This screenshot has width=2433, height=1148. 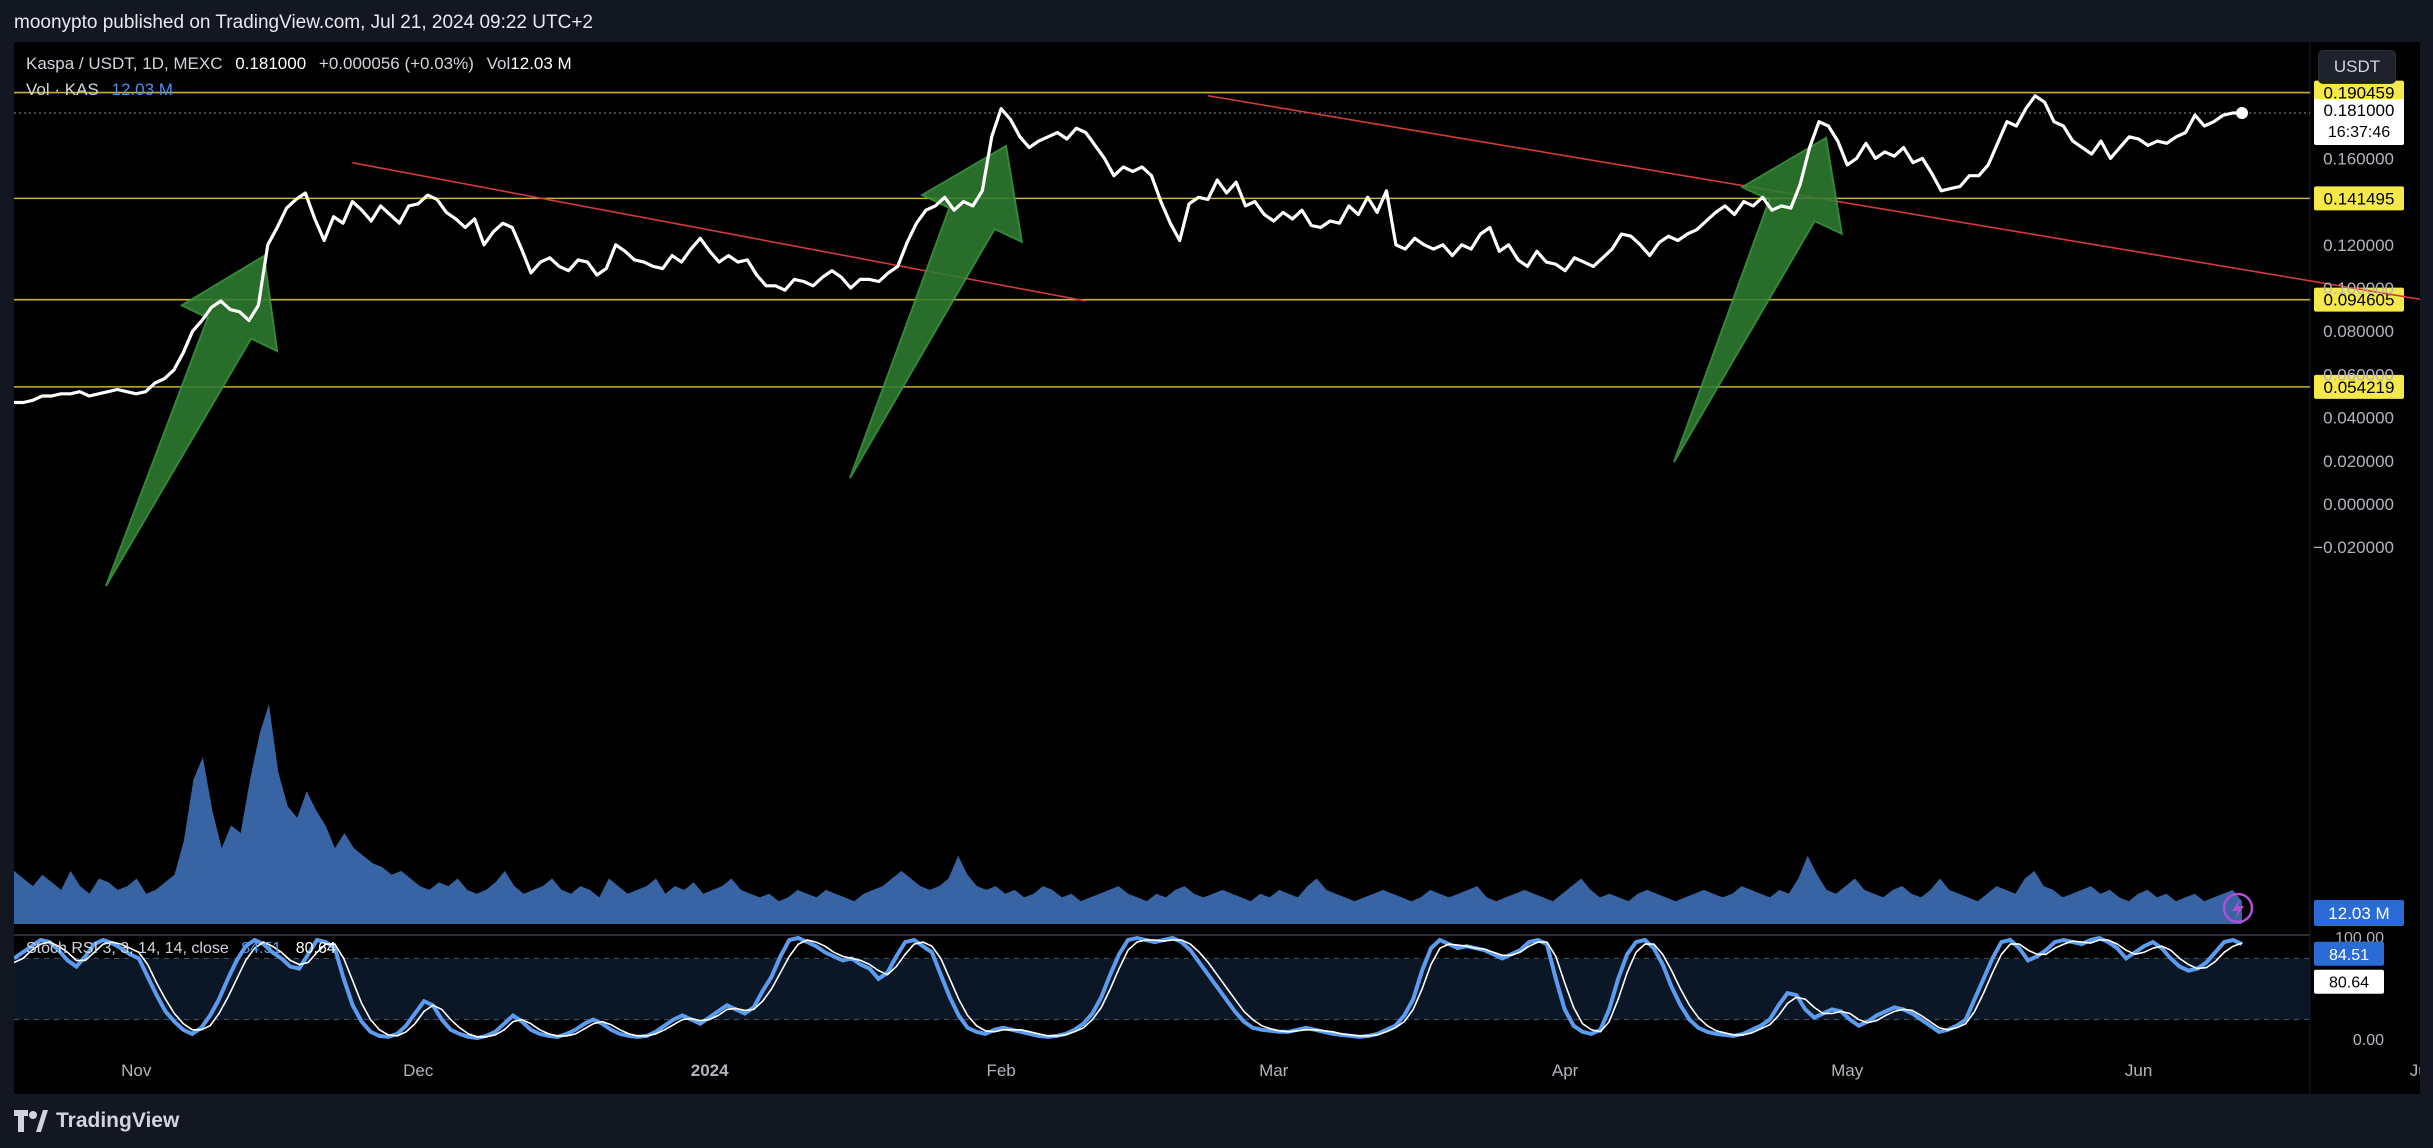 I want to click on stoch-d-line, so click(x=1128, y=988).